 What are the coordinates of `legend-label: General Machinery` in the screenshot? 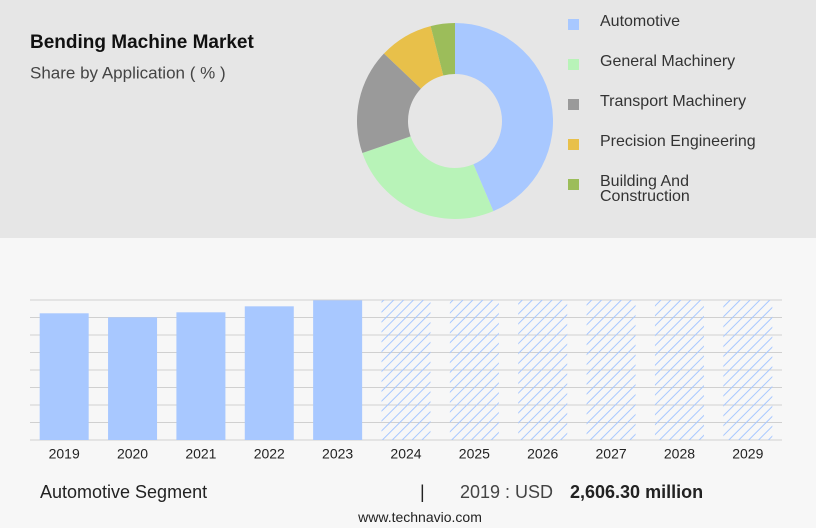 It's located at (668, 61).